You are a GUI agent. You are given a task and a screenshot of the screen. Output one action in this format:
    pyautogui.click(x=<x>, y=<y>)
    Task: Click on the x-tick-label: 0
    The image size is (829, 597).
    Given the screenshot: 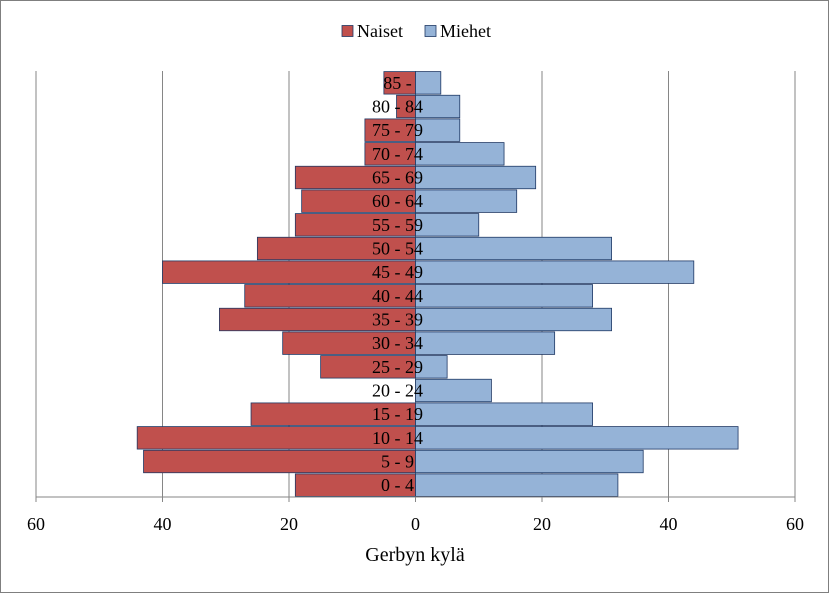 What is the action you would take?
    pyautogui.click(x=415, y=524)
    